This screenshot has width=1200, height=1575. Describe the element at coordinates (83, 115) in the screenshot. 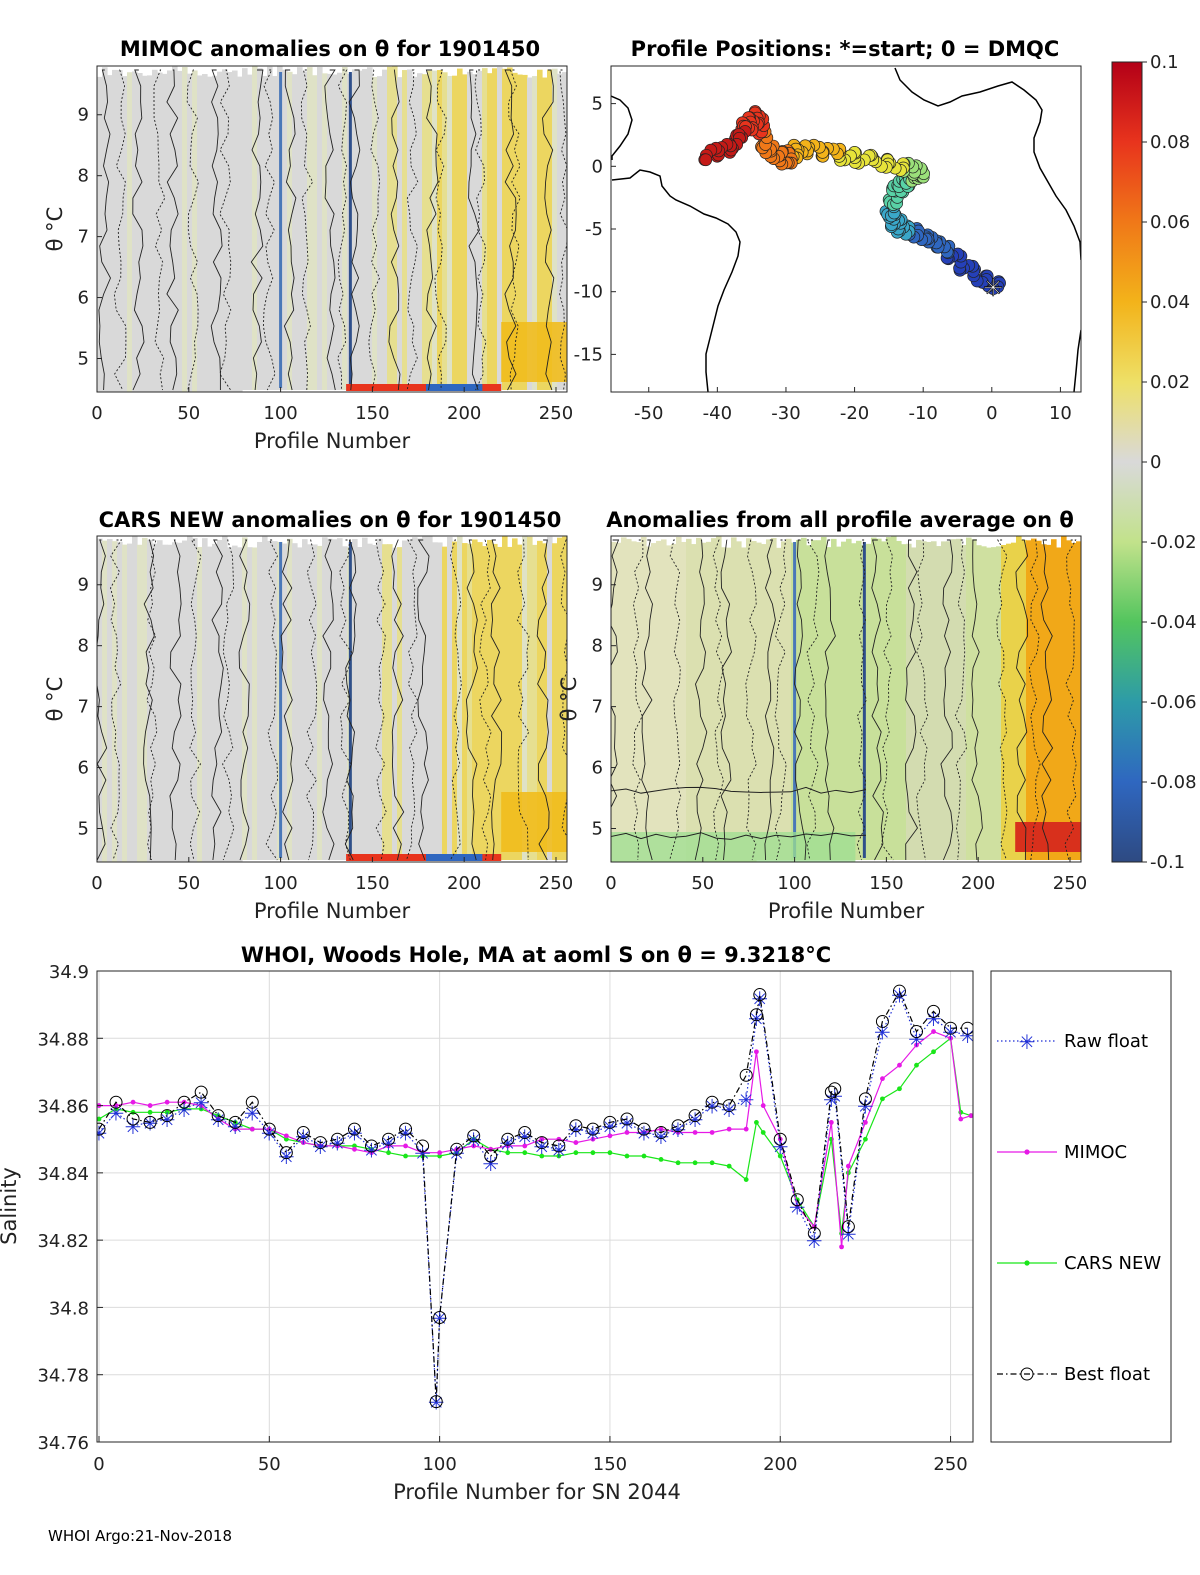

I see `y-tick-label: 9` at that location.